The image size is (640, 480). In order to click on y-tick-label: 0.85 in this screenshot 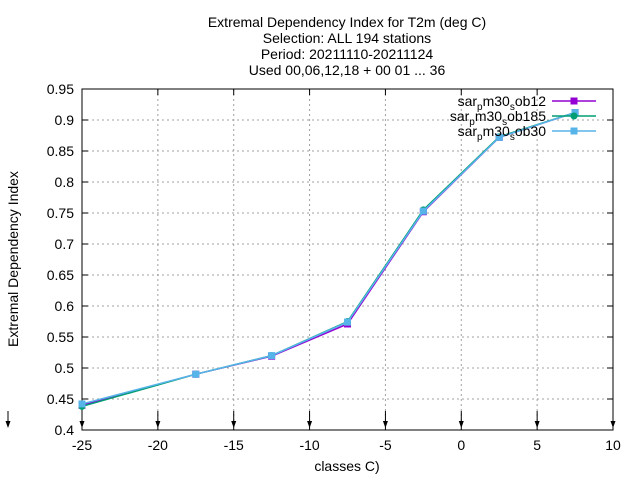, I will do `click(60, 151)`.